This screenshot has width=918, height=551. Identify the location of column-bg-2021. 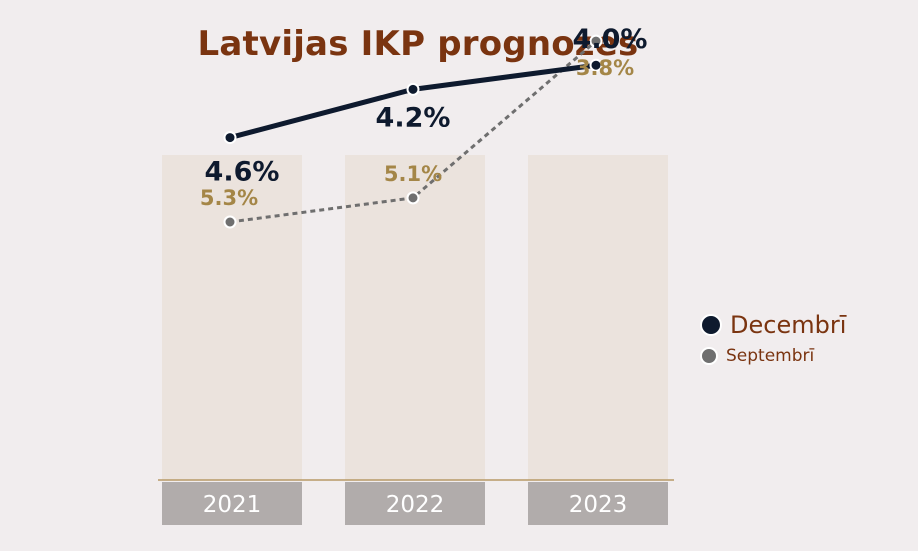
(232, 317).